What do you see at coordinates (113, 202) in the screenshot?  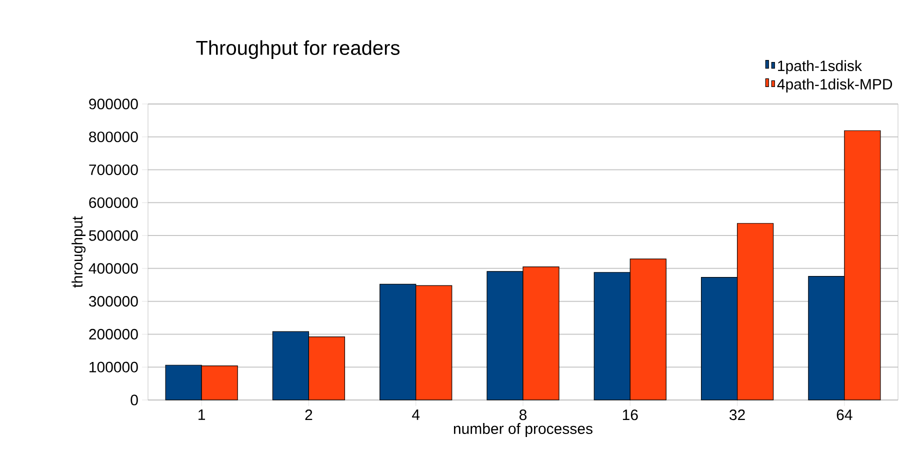 I see `y-tick-label: 600000` at bounding box center [113, 202].